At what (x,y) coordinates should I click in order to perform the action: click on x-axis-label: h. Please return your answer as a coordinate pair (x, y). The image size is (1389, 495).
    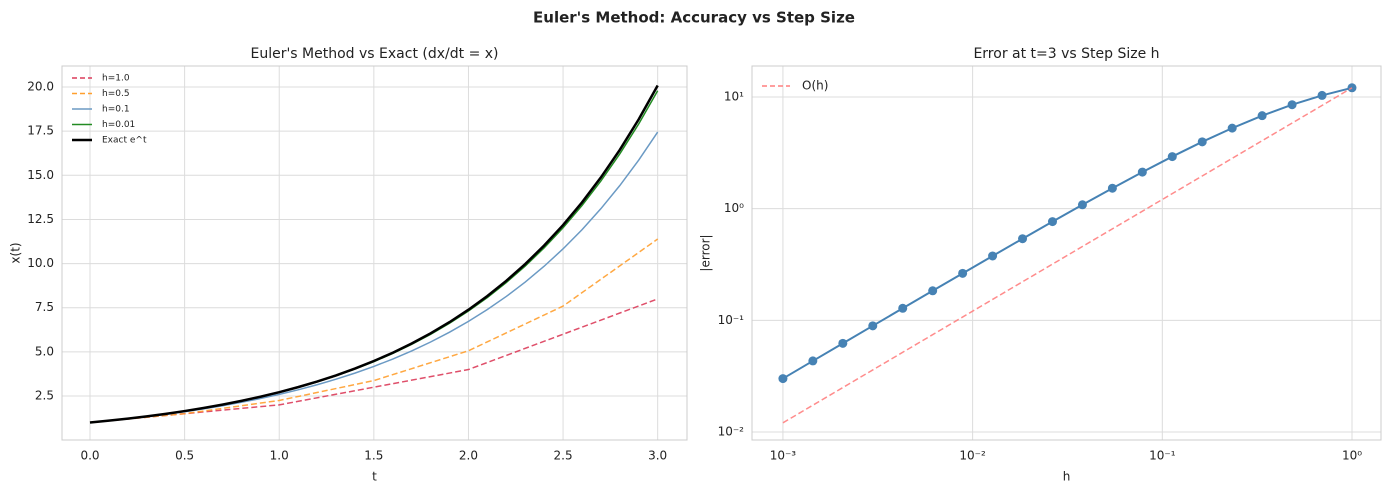
    Looking at the image, I should click on (1067, 477).